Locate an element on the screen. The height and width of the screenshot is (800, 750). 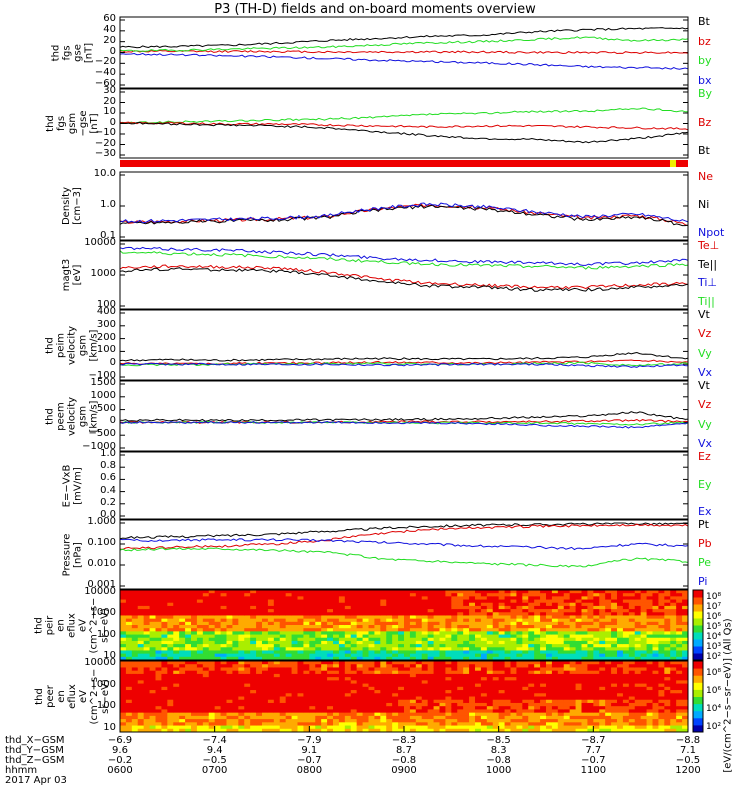
legend-Bt: Bt is located at coordinates (704, 21).